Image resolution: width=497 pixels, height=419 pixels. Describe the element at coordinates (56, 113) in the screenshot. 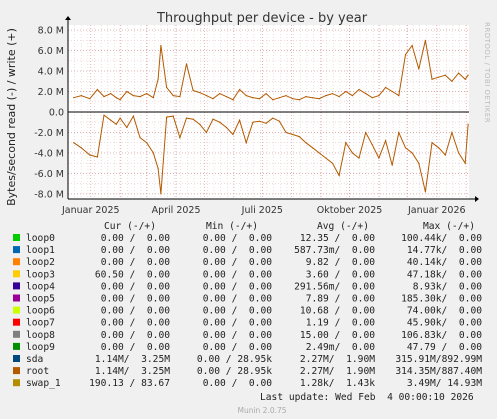

I see `y-tick-label: 0.0` at that location.